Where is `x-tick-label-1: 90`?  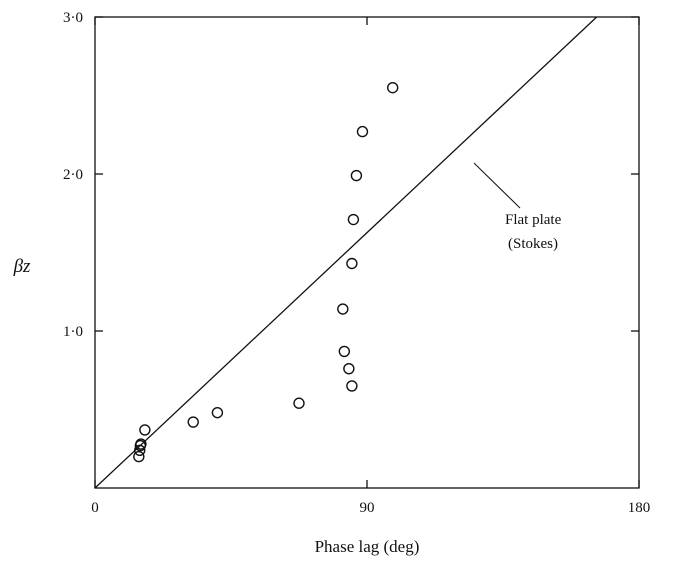 x-tick-label-1: 90 is located at coordinates (367, 508).